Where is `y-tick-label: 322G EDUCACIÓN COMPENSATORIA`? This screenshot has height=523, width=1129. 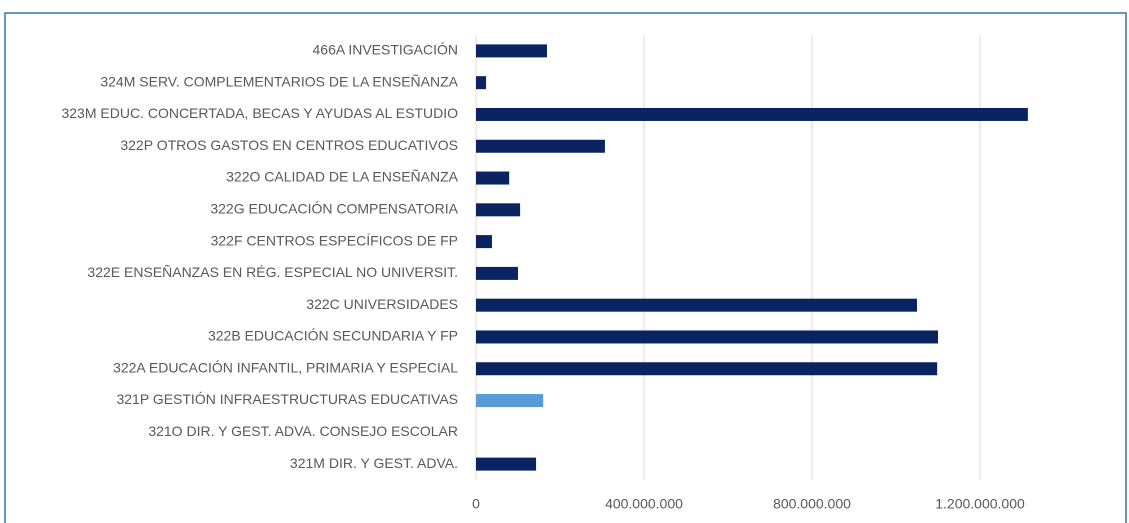 y-tick-label: 322G EDUCACIÓN COMPENSATORIA is located at coordinates (334, 209).